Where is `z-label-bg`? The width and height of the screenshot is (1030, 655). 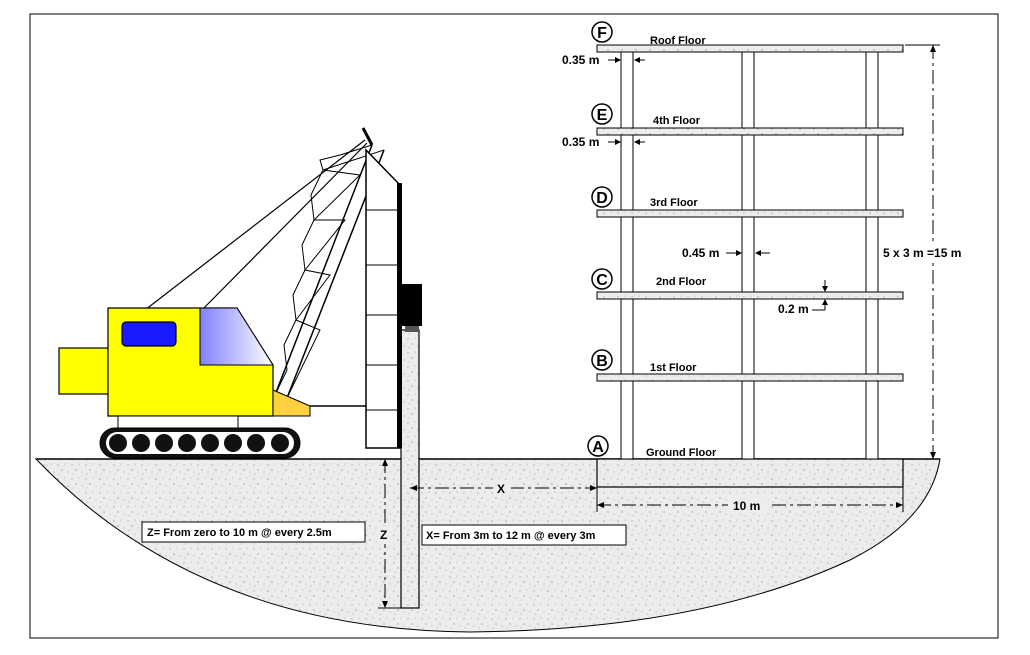 z-label-bg is located at coordinates (385, 535).